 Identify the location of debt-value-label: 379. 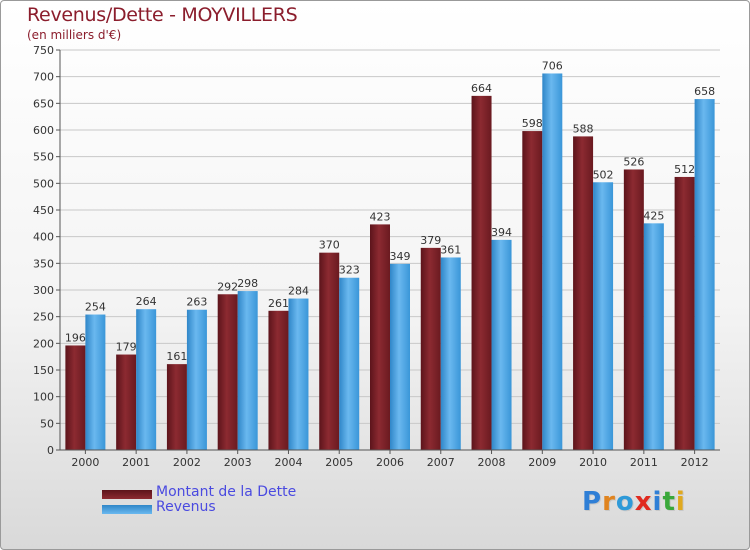
(430, 240).